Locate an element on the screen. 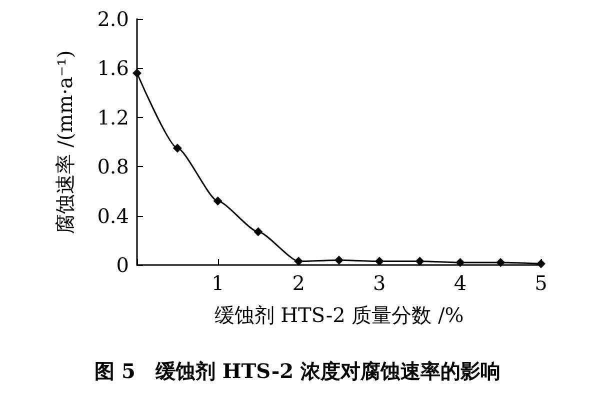 The height and width of the screenshot is (394, 595). y-tick-label: 1.6 is located at coordinates (113, 68).